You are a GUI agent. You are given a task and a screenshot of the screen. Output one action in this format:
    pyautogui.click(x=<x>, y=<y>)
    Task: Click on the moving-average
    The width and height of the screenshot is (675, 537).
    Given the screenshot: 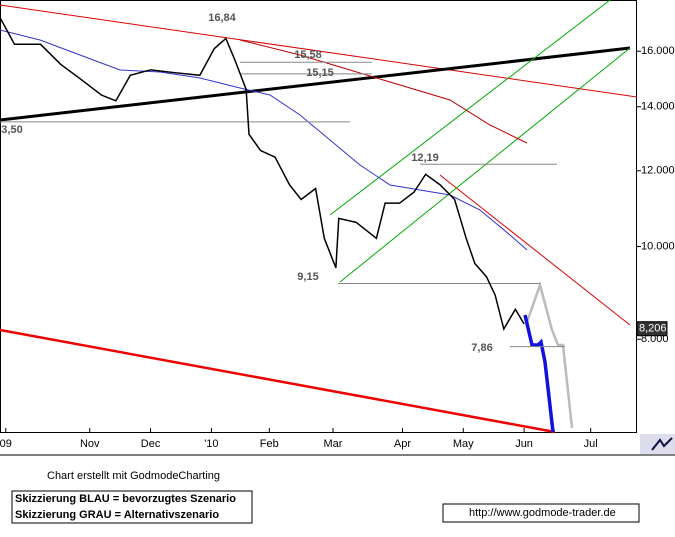 What is the action you would take?
    pyautogui.click(x=383, y=91)
    